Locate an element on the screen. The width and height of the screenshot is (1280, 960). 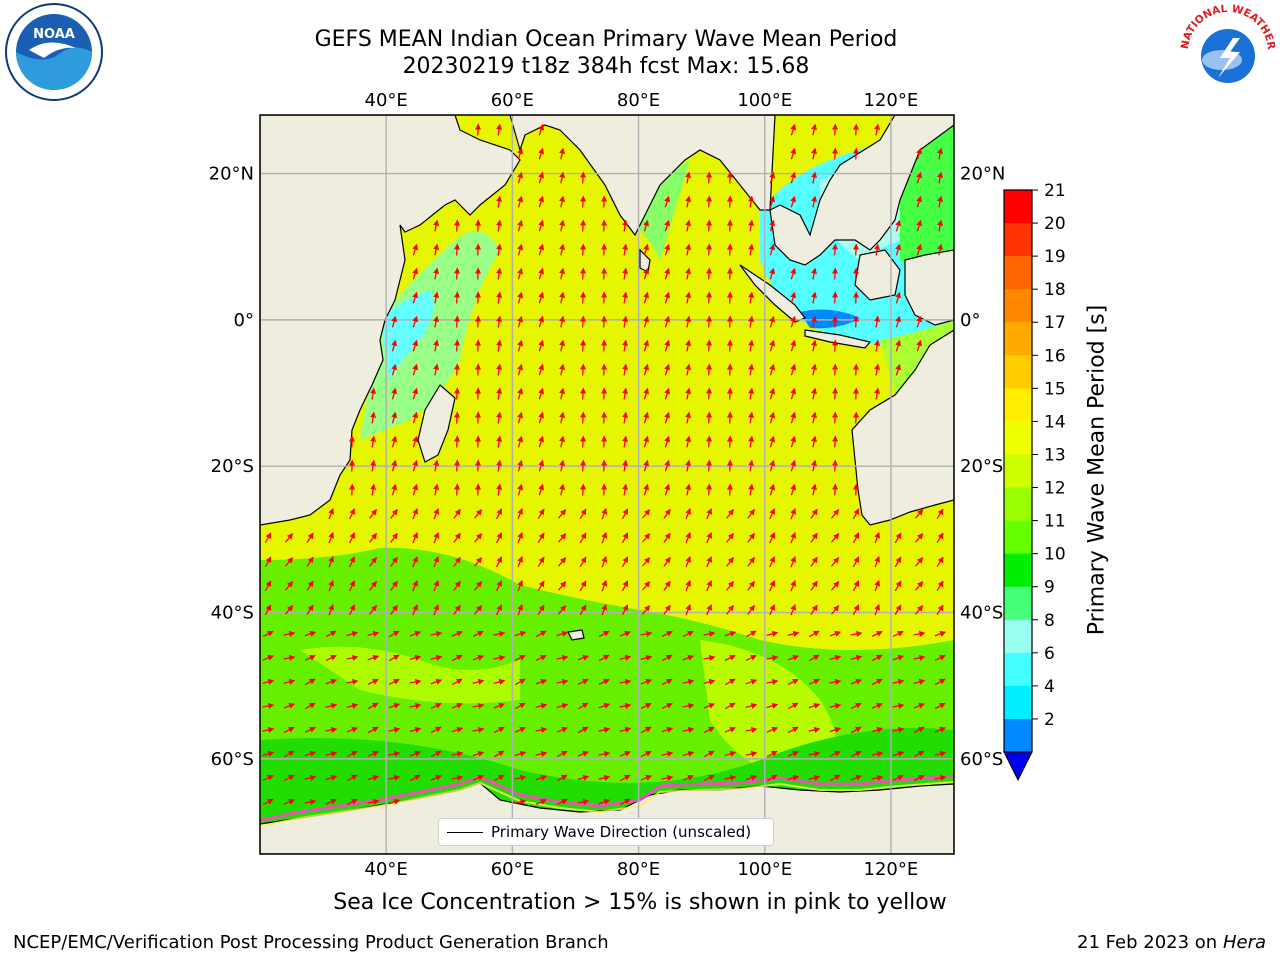
lon-tick-top: 40°E is located at coordinates (386, 100).